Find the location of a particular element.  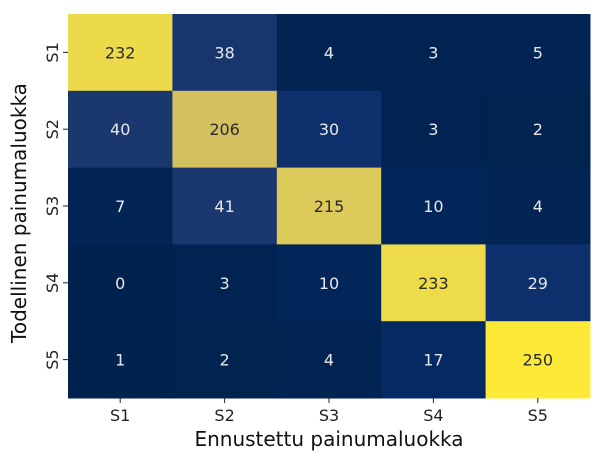

cell-value-label: 17 is located at coordinates (433, 360).